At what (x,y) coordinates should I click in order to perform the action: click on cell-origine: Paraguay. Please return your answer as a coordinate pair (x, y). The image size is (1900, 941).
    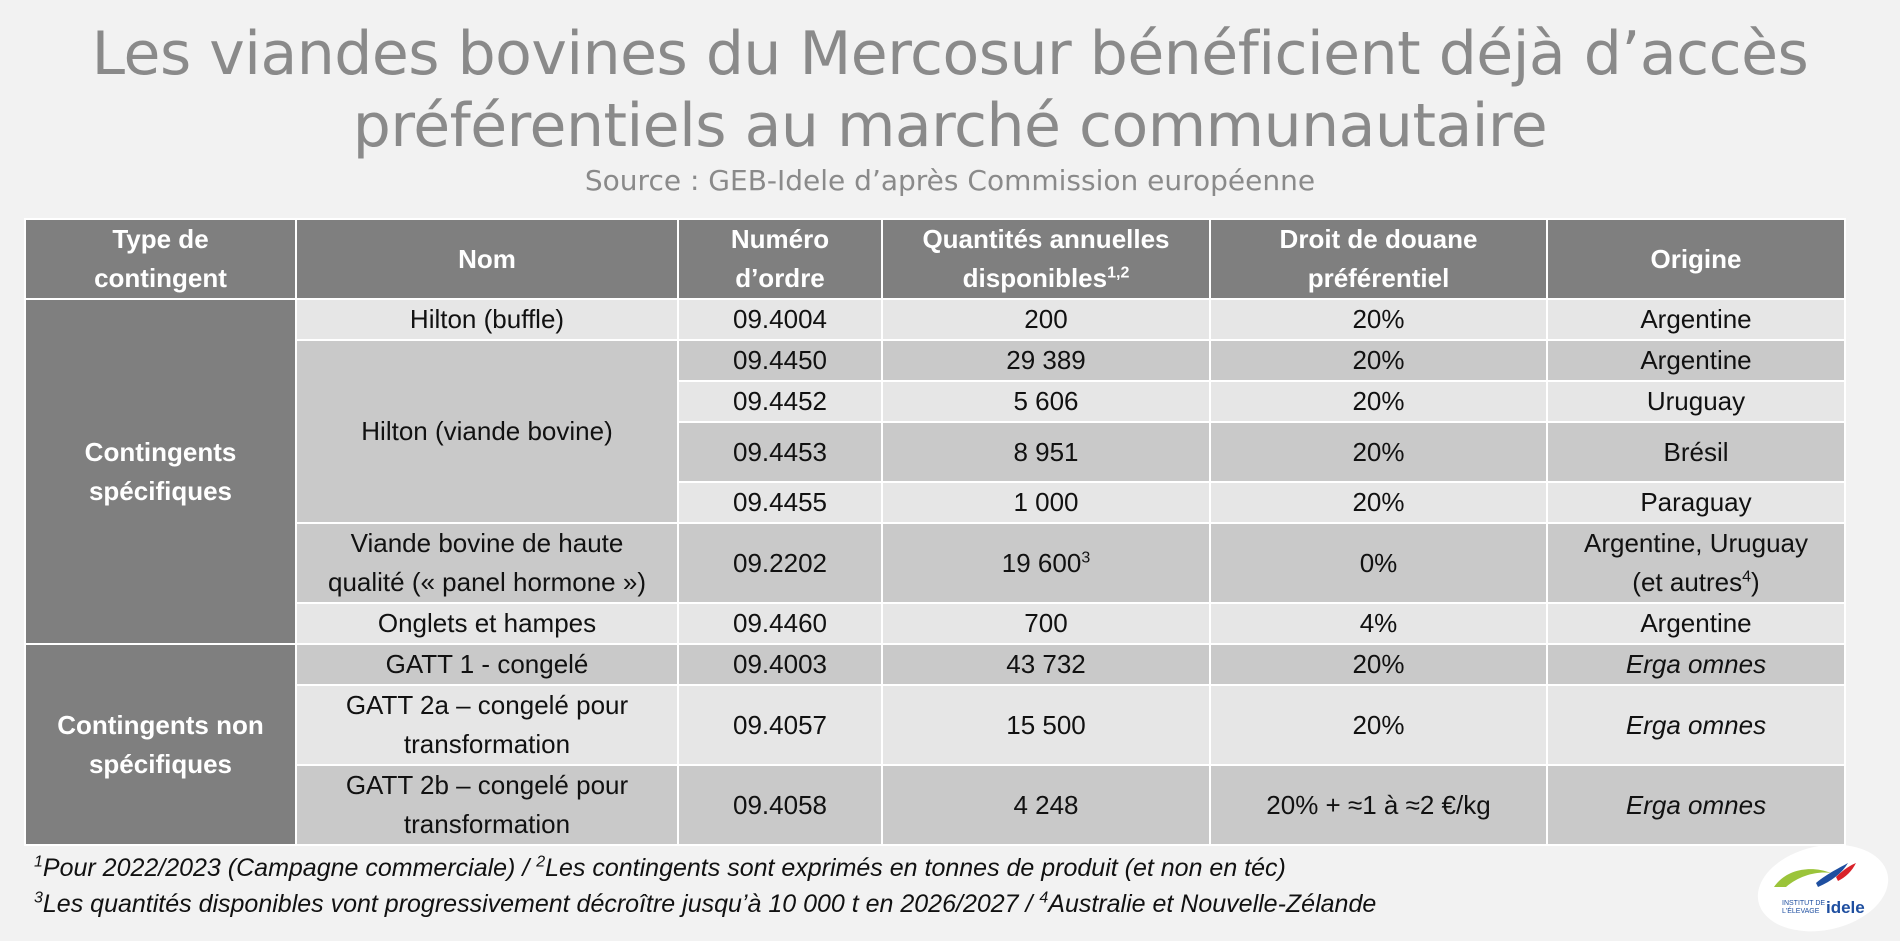
    Looking at the image, I should click on (1696, 502).